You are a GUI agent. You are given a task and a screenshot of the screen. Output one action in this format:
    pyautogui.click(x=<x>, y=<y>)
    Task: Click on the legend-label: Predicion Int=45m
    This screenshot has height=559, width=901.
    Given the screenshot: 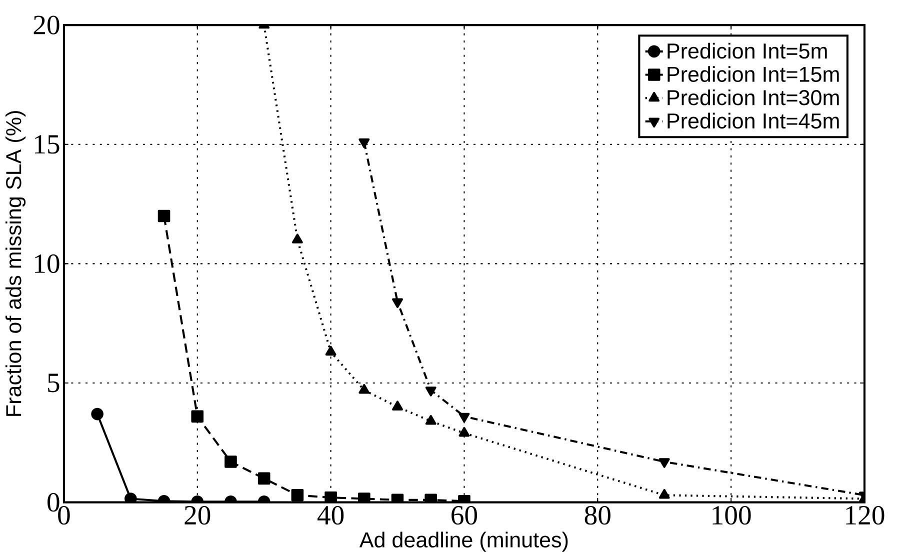 What is the action you would take?
    pyautogui.click(x=753, y=120)
    